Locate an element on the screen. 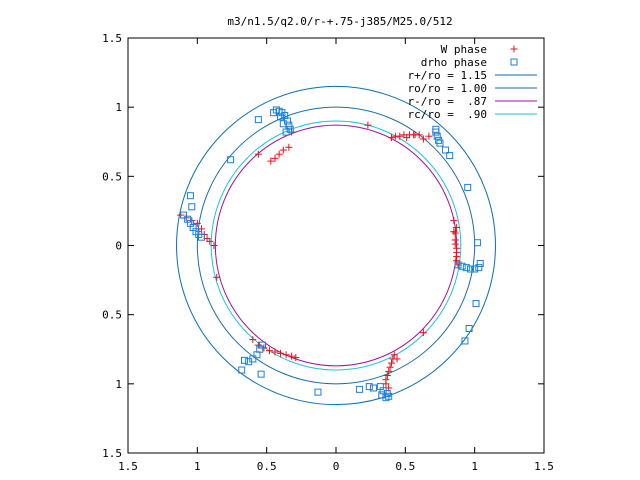 The width and height of the screenshot is (640, 480). legend-label: r-/ro = .87 is located at coordinates (447, 101).